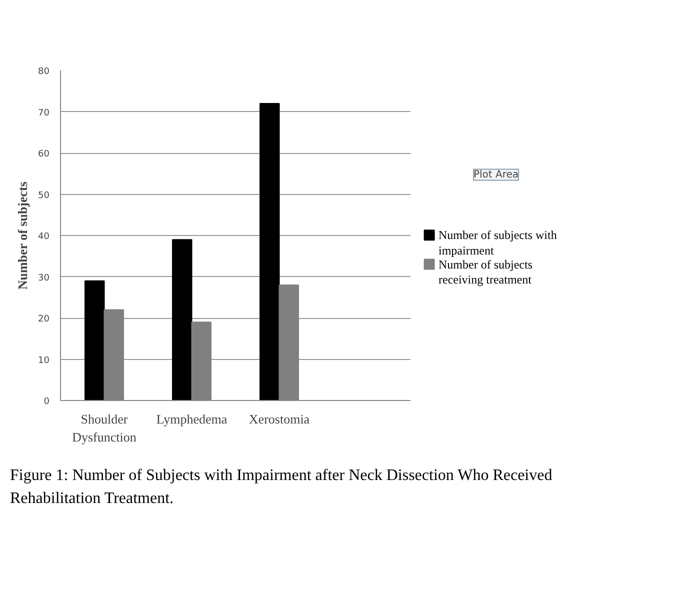 The width and height of the screenshot is (675, 605). Describe the element at coordinates (44, 319) in the screenshot. I see `y-tick-label: 20` at that location.